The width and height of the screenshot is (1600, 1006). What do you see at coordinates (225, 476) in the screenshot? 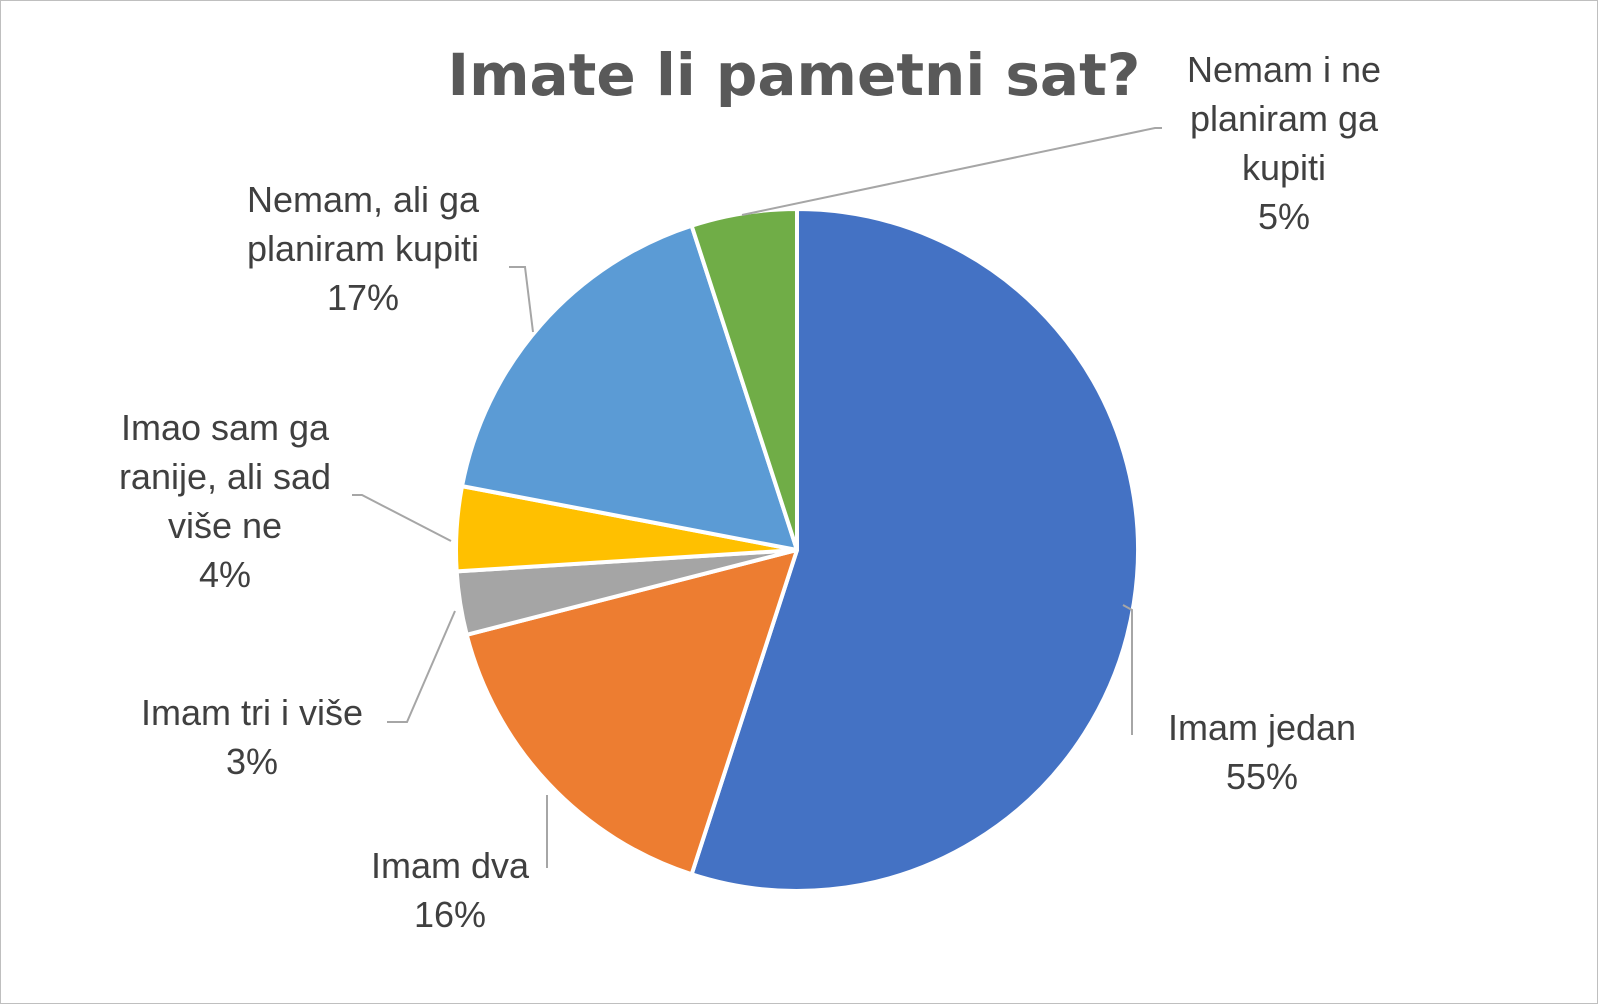
I see `slice-label-line: ranije, ali sad` at bounding box center [225, 476].